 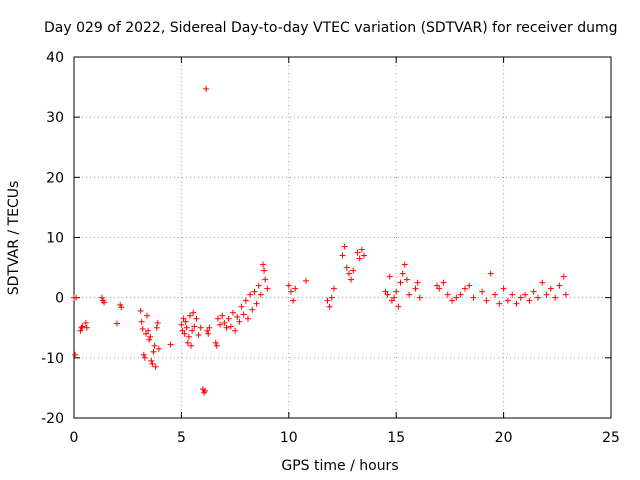 What do you see at coordinates (55, 58) in the screenshot?
I see `y-tick-label: 40` at bounding box center [55, 58].